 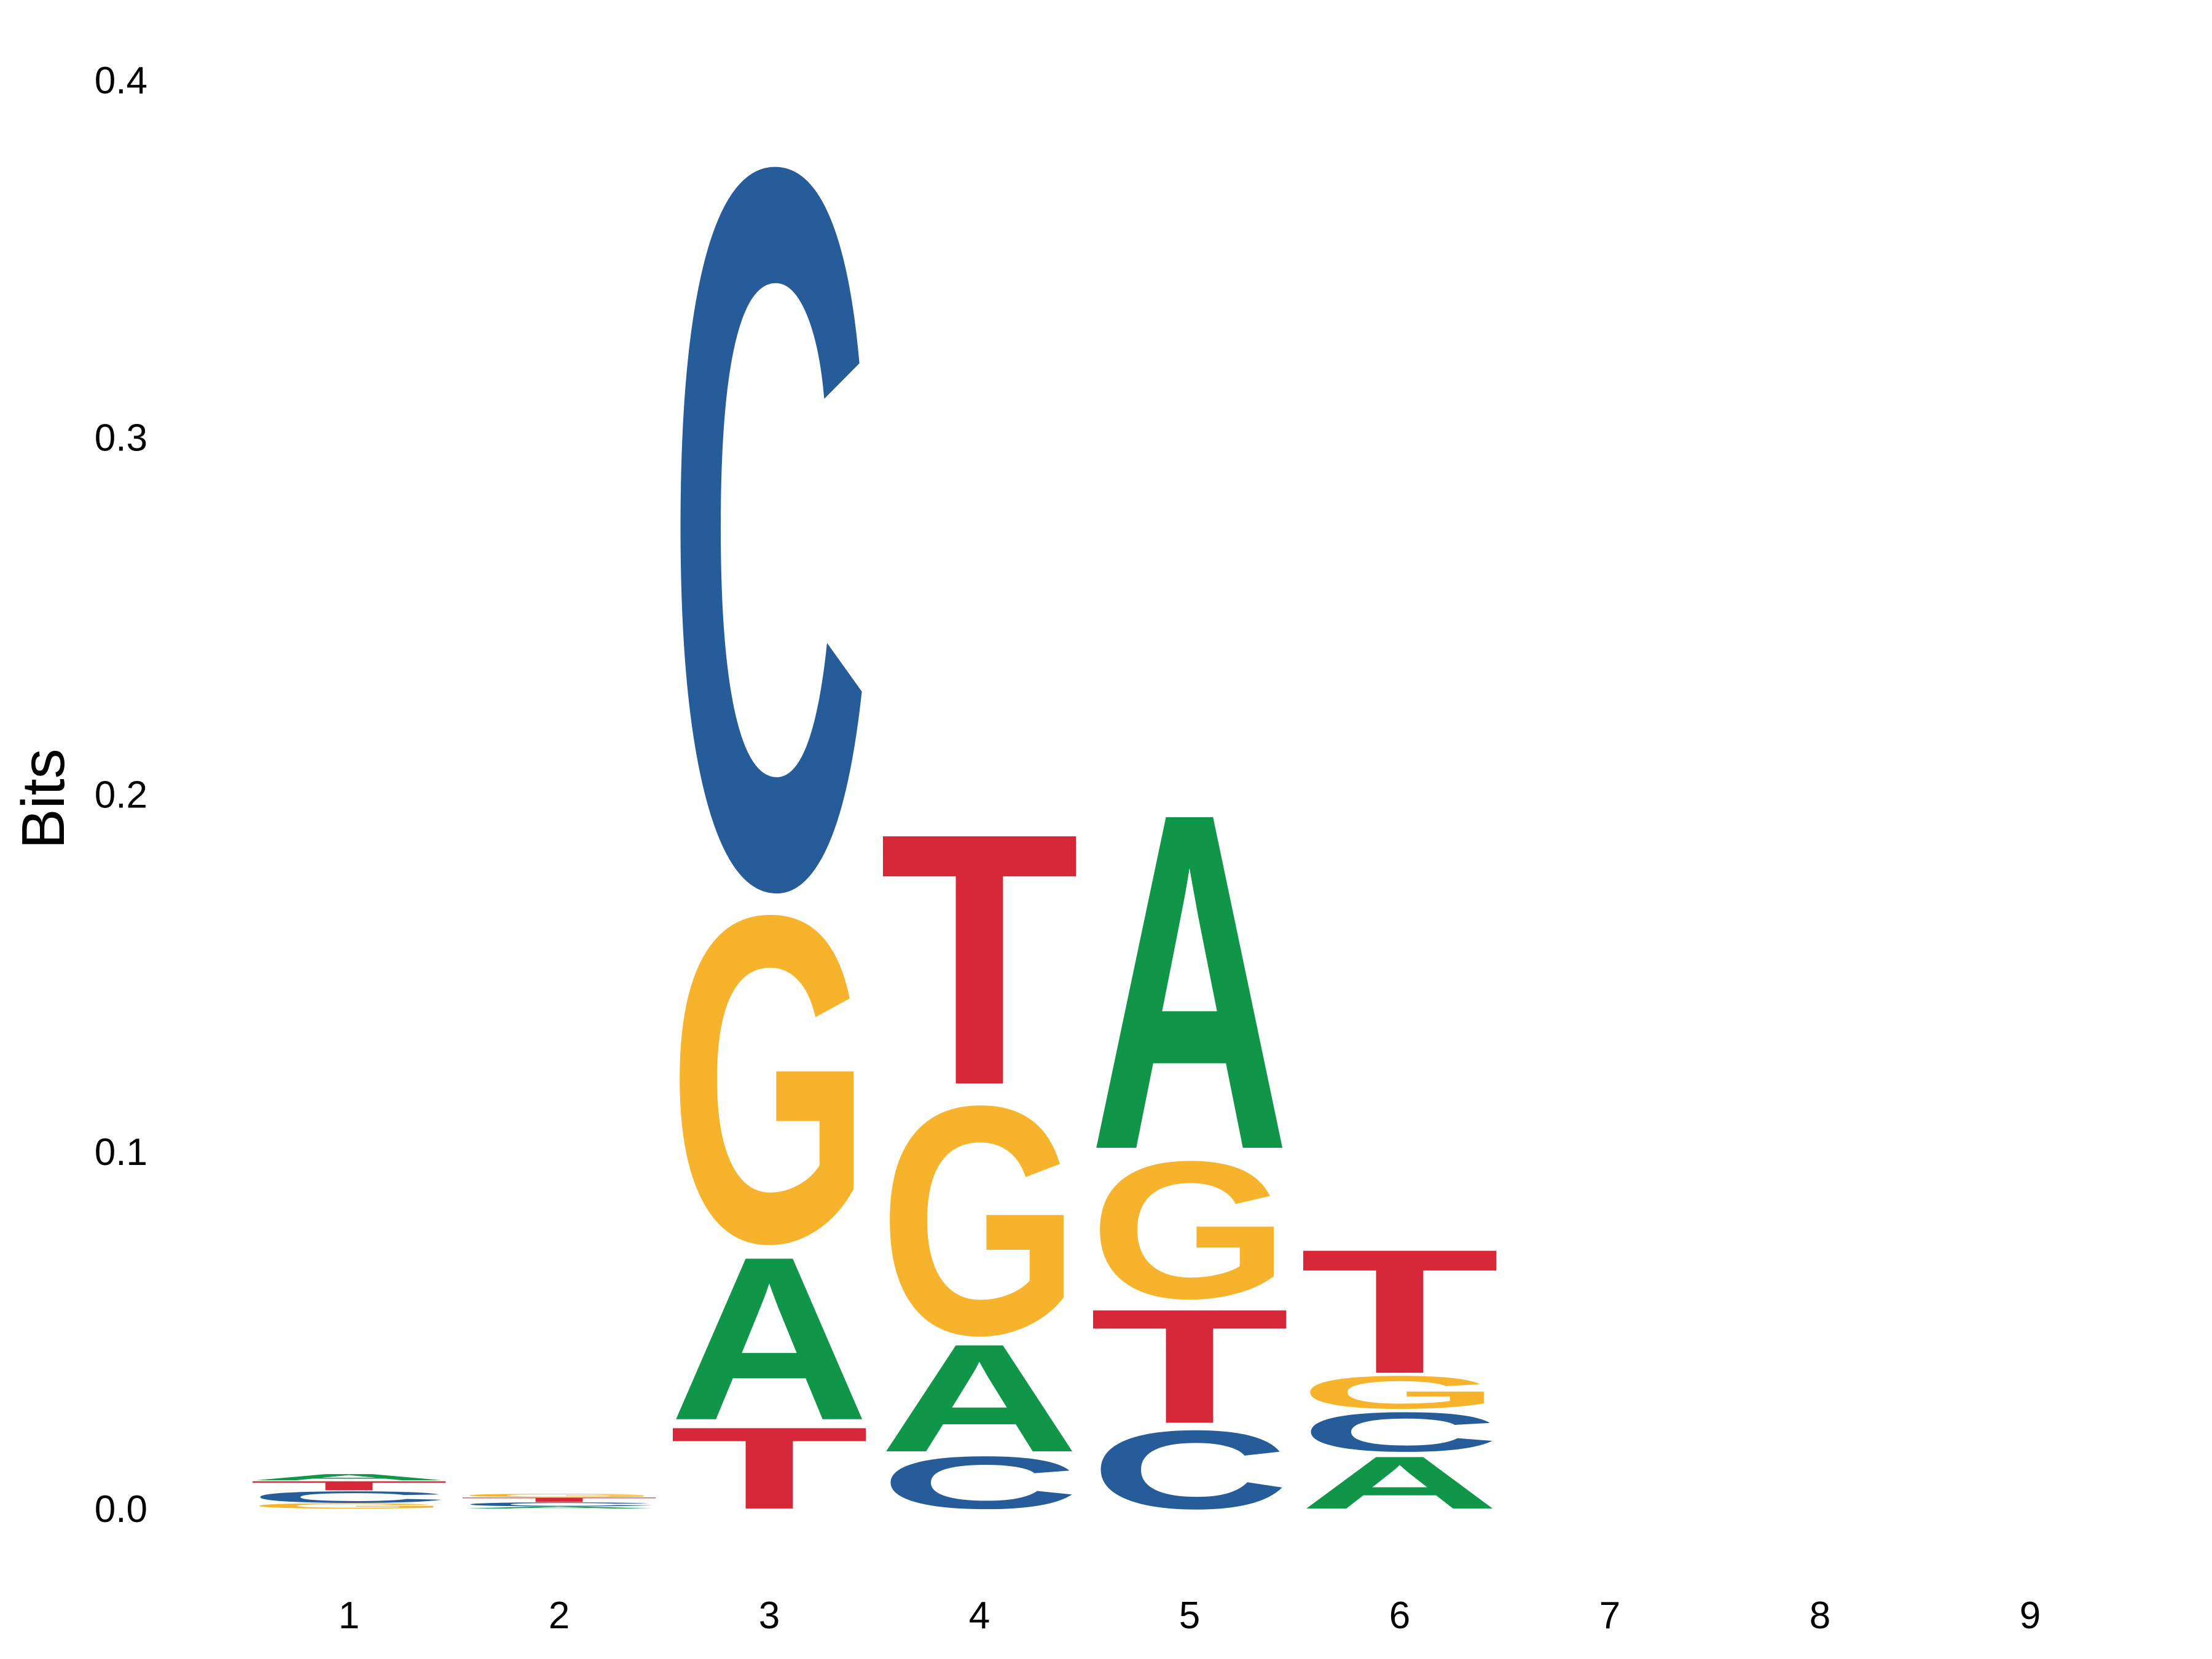 What do you see at coordinates (1609, 1615) in the screenshot?
I see `x-tick-label: 7` at bounding box center [1609, 1615].